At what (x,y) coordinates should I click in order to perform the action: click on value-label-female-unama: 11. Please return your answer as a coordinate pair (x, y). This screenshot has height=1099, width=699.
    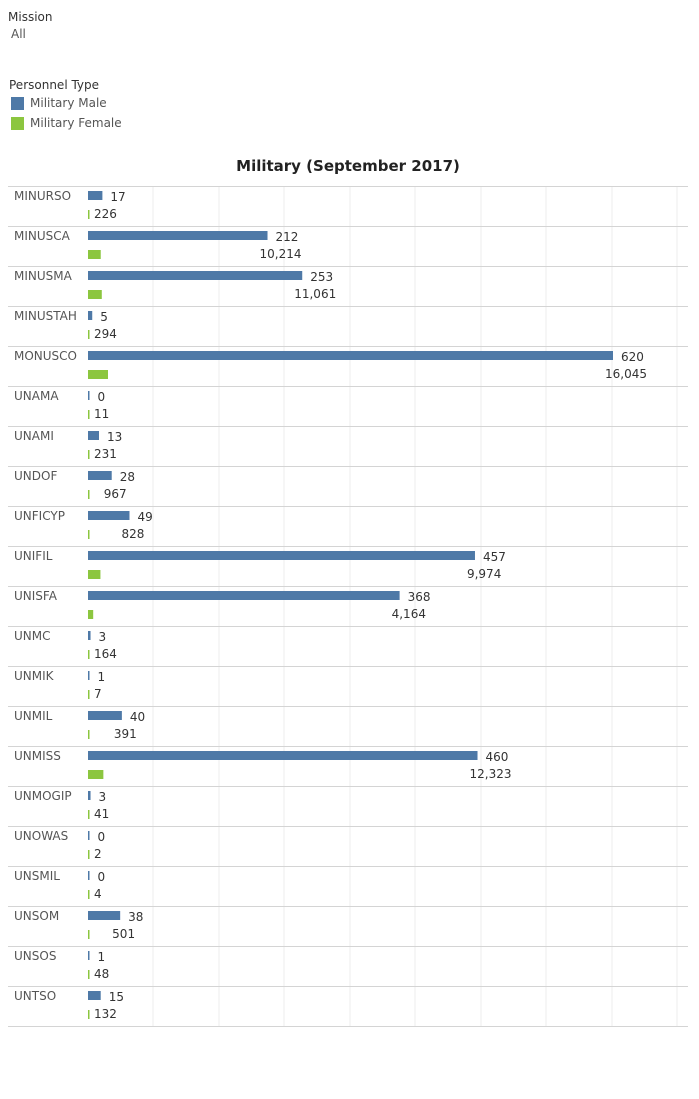
    Looking at the image, I should click on (101, 414).